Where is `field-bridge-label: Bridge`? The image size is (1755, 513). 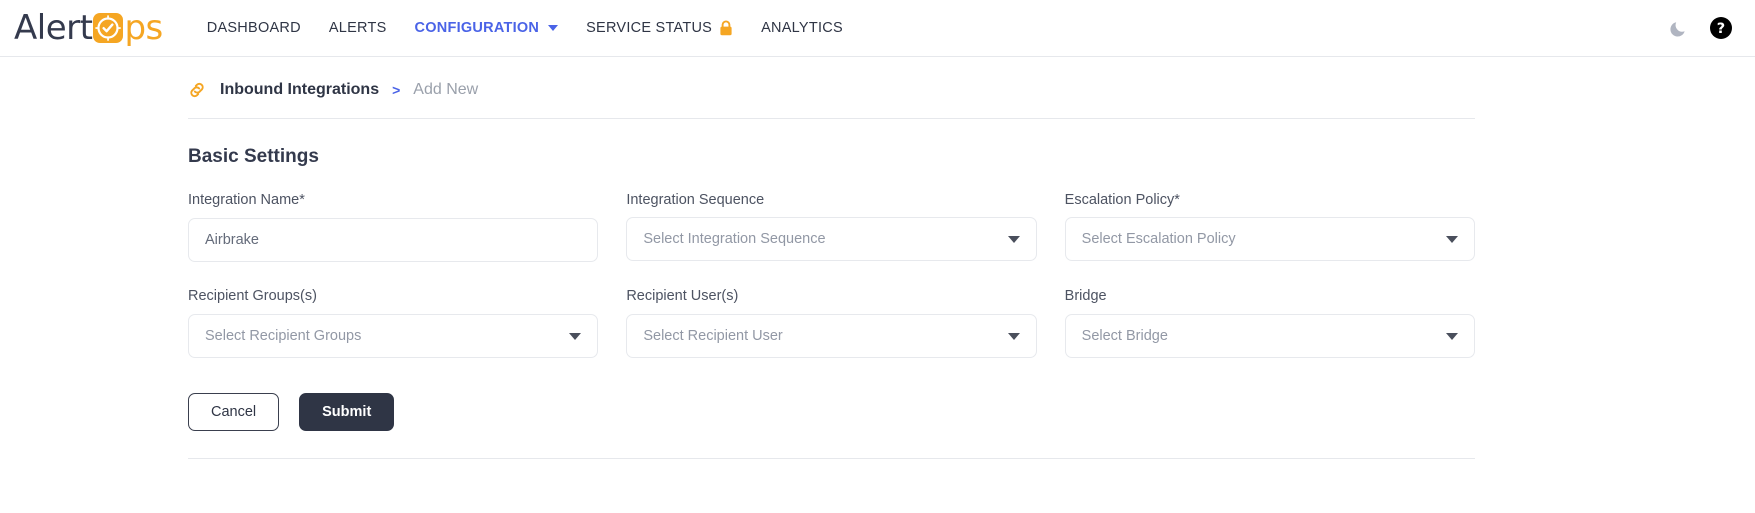
field-bridge-label: Bridge is located at coordinates (1085, 296).